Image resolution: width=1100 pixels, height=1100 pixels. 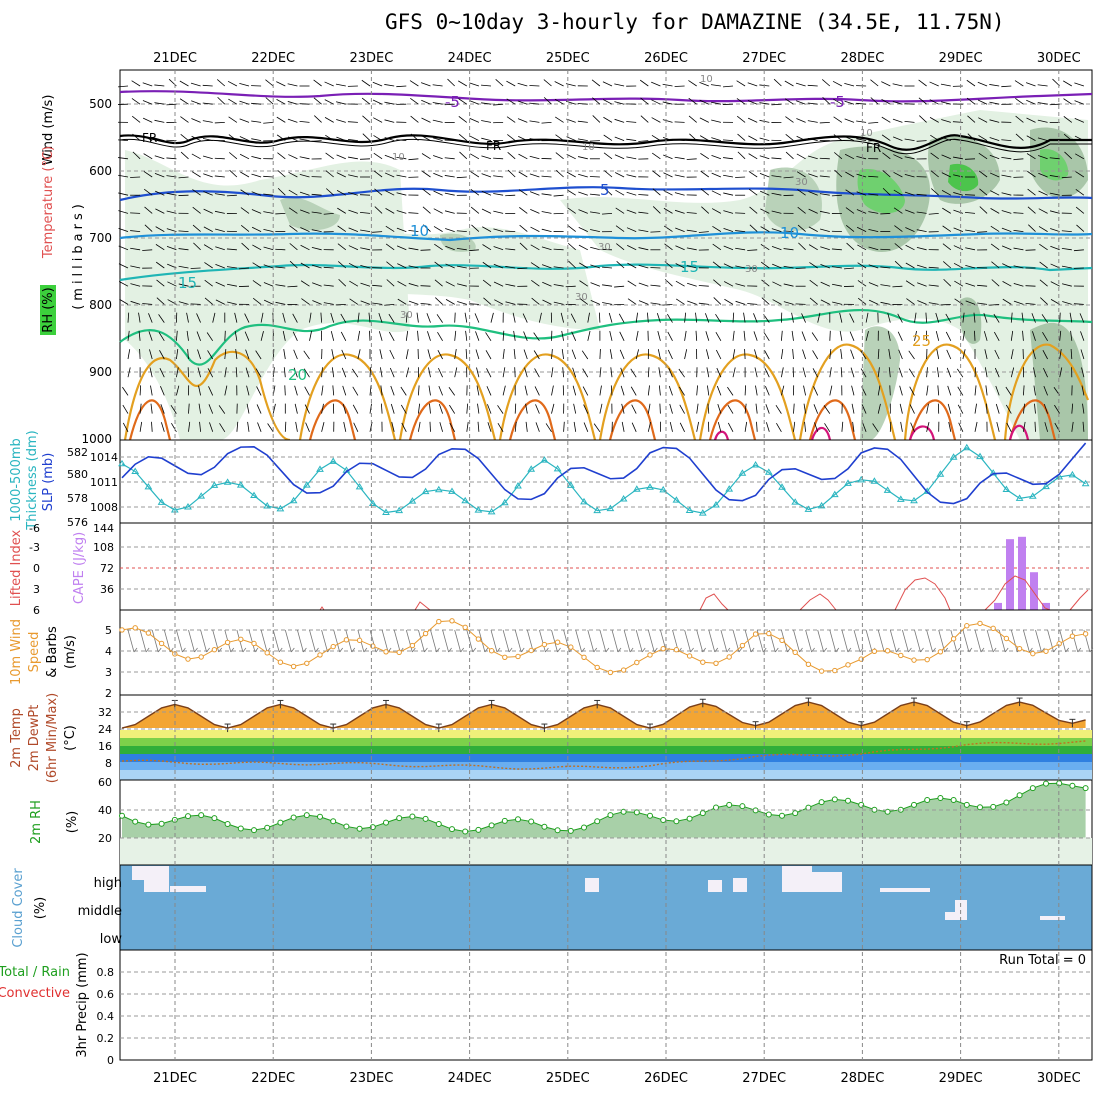 What do you see at coordinates (32, 480) in the screenshot?
I see `ylabel-thickness-2: Thickness (dm)` at bounding box center [32, 480].